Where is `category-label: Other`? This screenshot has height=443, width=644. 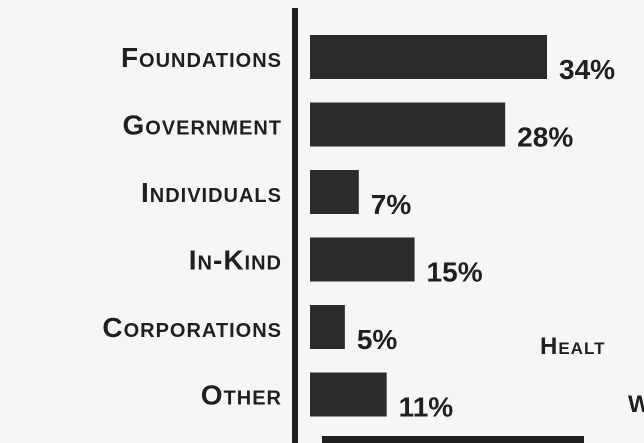 category-label: Other is located at coordinates (241, 395).